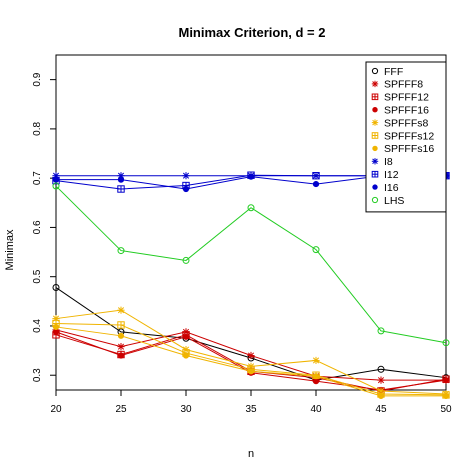  What do you see at coordinates (37, 227) in the screenshot?
I see `y-tick-label: 0.6` at bounding box center [37, 227].